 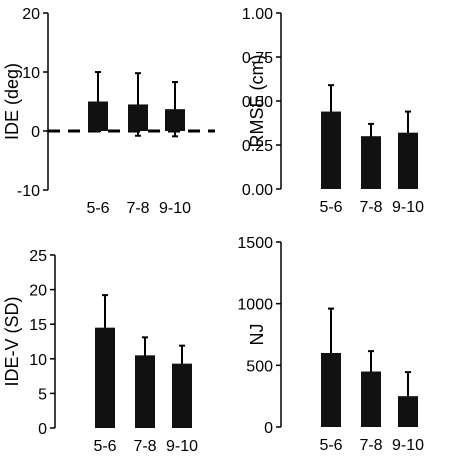 I want to click on y-tick-label: 1000, so click(x=255, y=305).